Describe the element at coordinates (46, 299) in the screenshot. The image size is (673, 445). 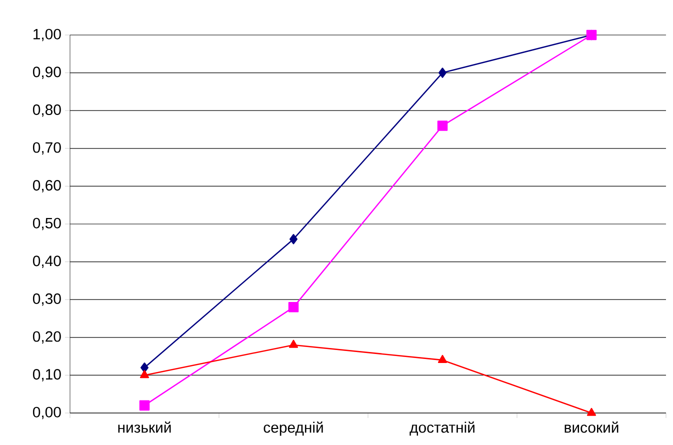
I see `y-tick-label: 0,30` at that location.